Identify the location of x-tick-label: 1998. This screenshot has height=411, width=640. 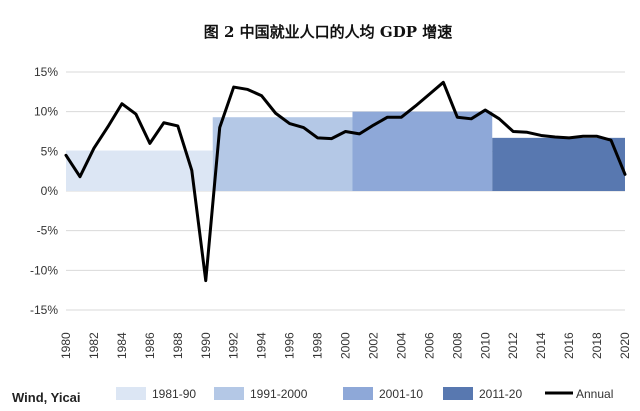
(318, 345).